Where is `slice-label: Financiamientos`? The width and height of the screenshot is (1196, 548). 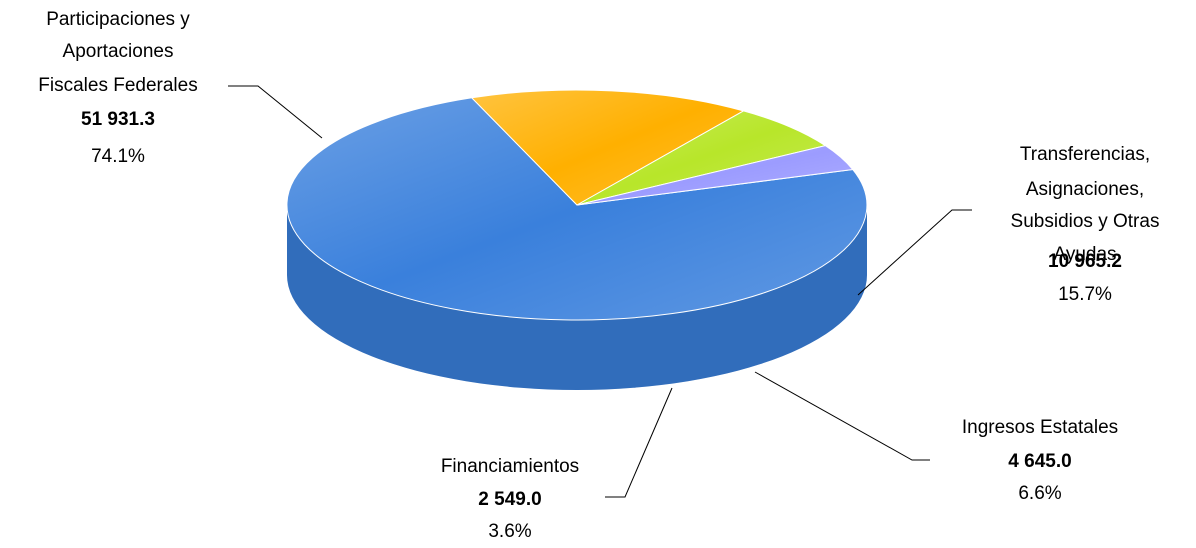
slice-label: Financiamientos is located at coordinates (510, 466).